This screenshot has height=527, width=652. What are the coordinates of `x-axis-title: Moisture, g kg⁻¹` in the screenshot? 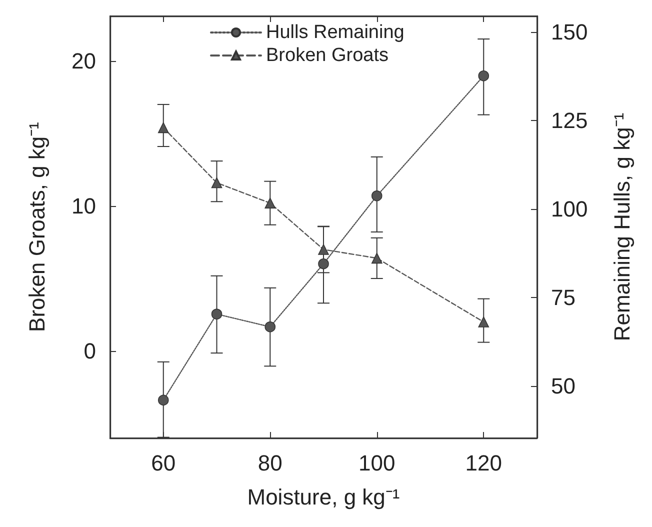 It's located at (323, 497).